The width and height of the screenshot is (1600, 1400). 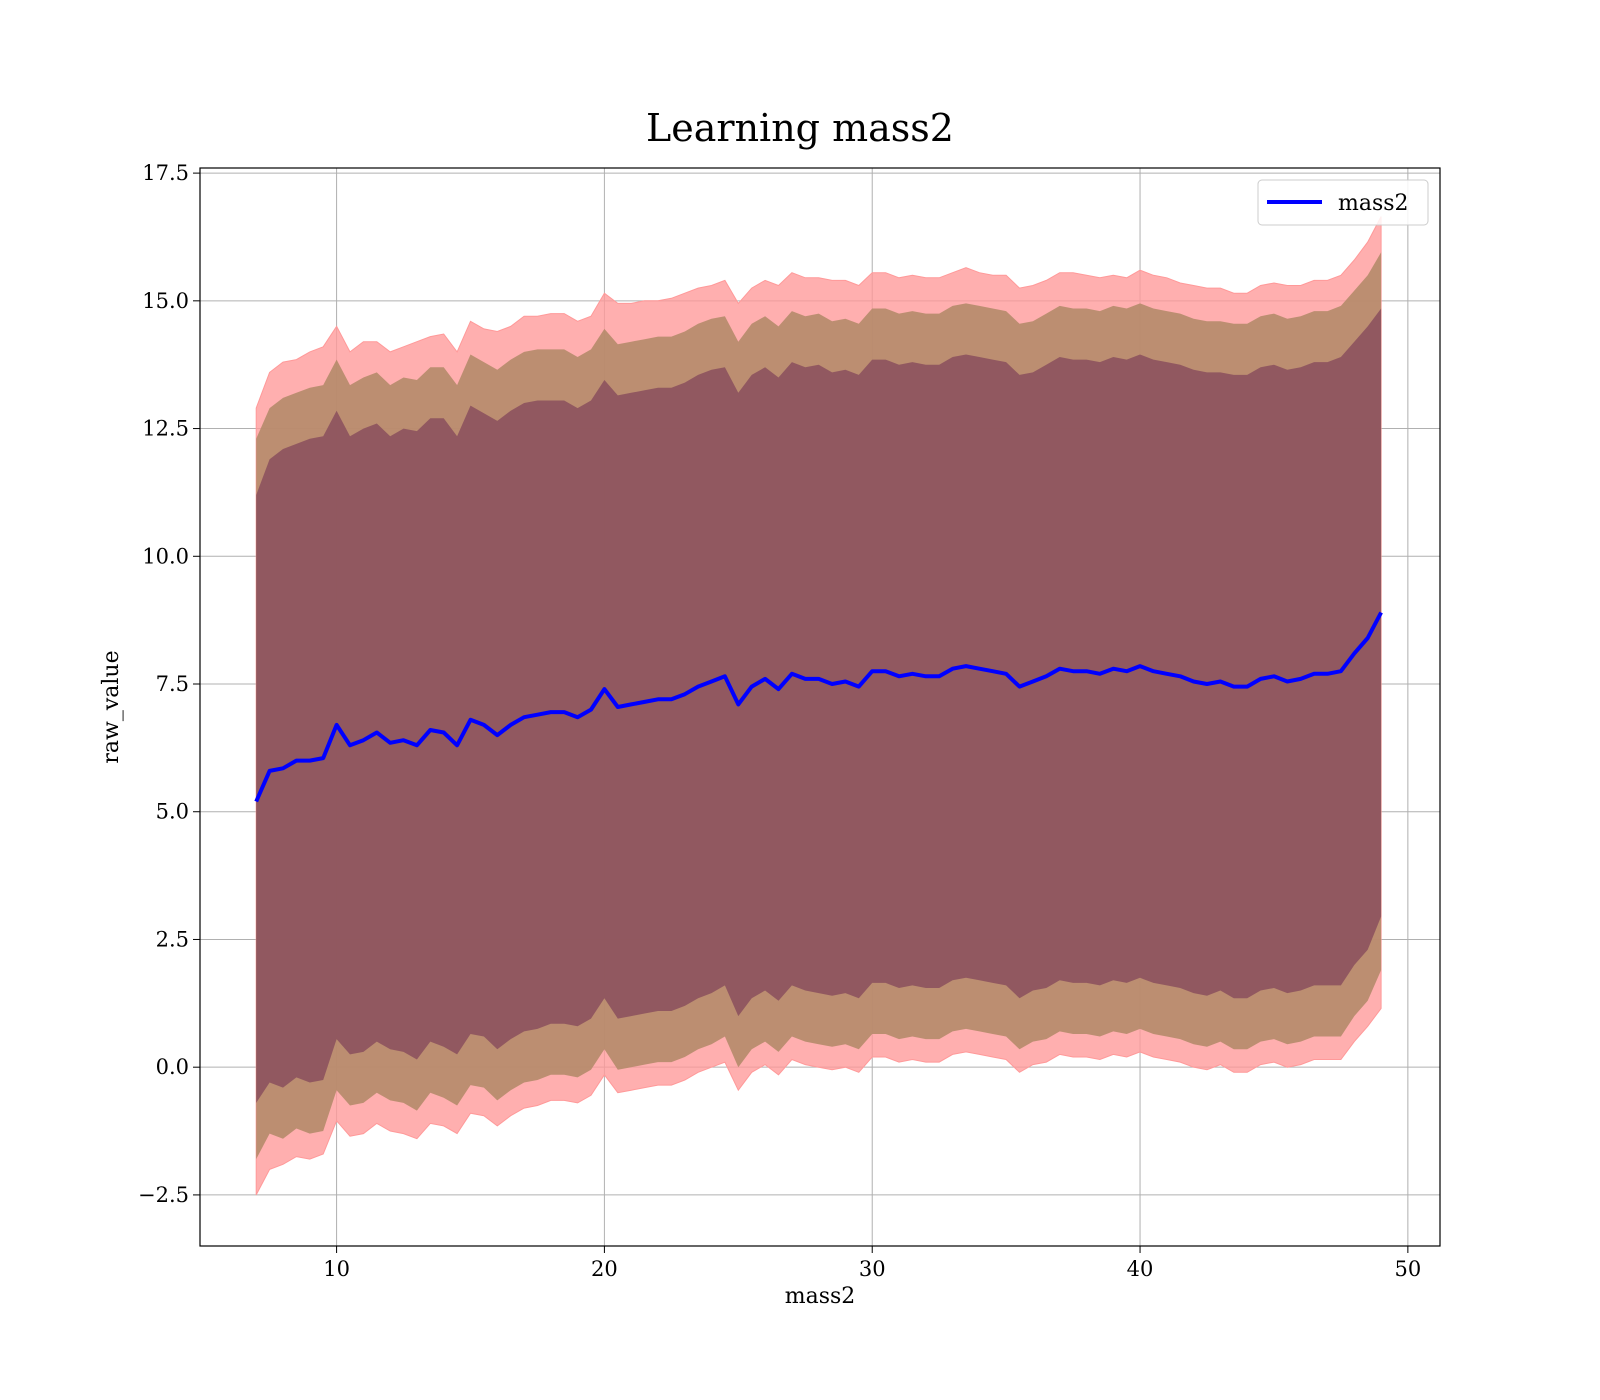 What do you see at coordinates (172, 1067) in the screenshot?
I see `y-tick-label: 0.0` at bounding box center [172, 1067].